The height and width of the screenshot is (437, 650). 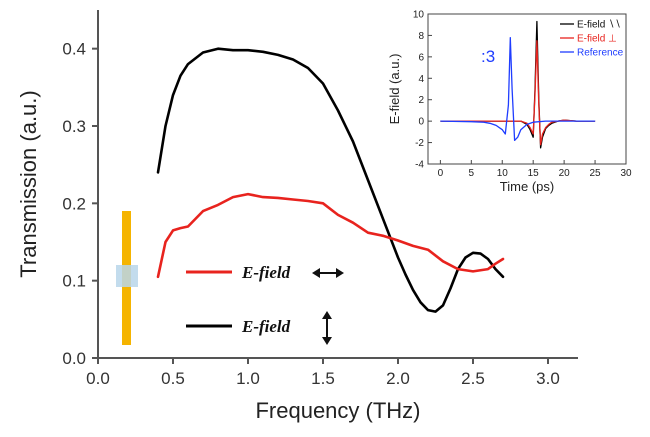 I want to click on inset-x-tick-label: 15, so click(x=534, y=173).